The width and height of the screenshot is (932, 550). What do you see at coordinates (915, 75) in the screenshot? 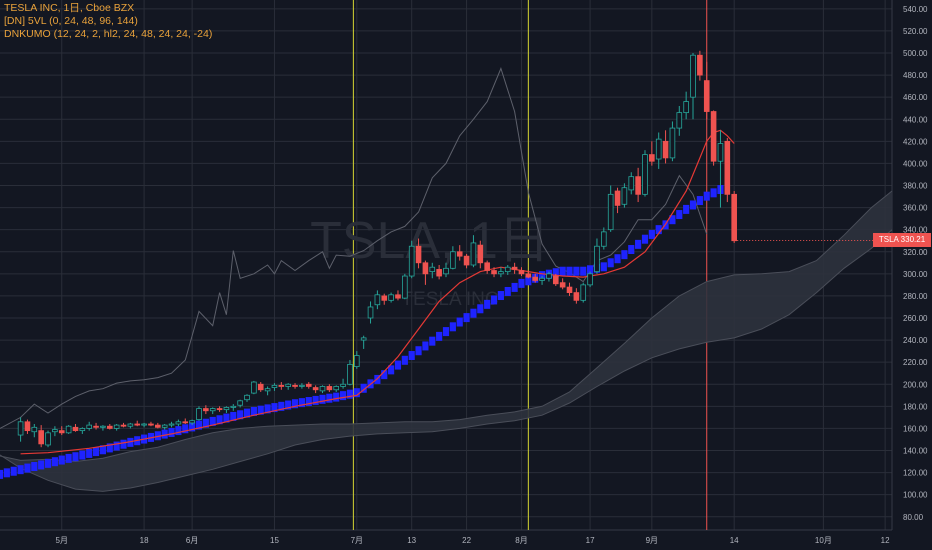
I see `y-tick-label: 480.00` at bounding box center [915, 75].